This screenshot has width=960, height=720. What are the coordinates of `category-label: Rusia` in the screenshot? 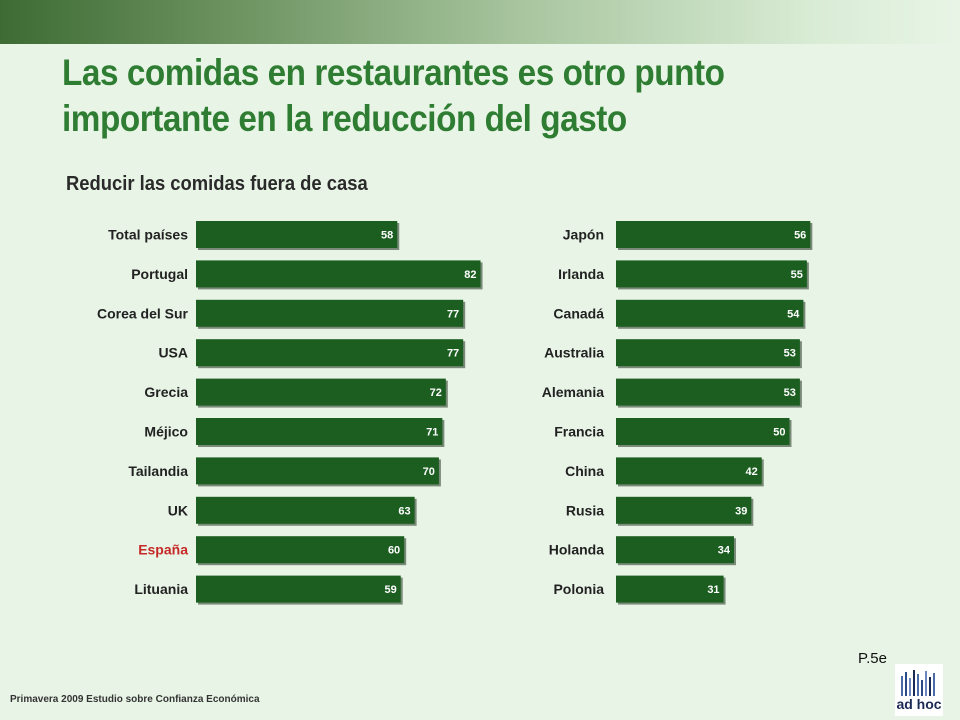 It's located at (585, 510).